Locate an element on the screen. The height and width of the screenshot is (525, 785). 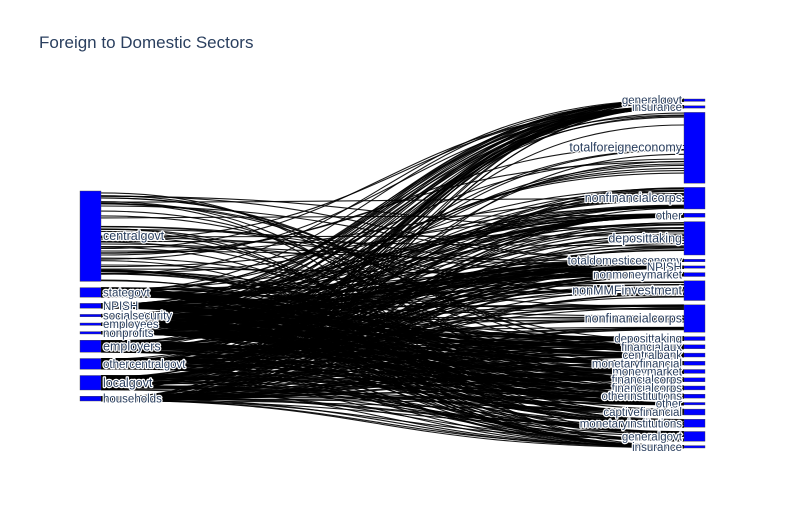
target-label-centralbank: centralbank is located at coordinates (653, 356).